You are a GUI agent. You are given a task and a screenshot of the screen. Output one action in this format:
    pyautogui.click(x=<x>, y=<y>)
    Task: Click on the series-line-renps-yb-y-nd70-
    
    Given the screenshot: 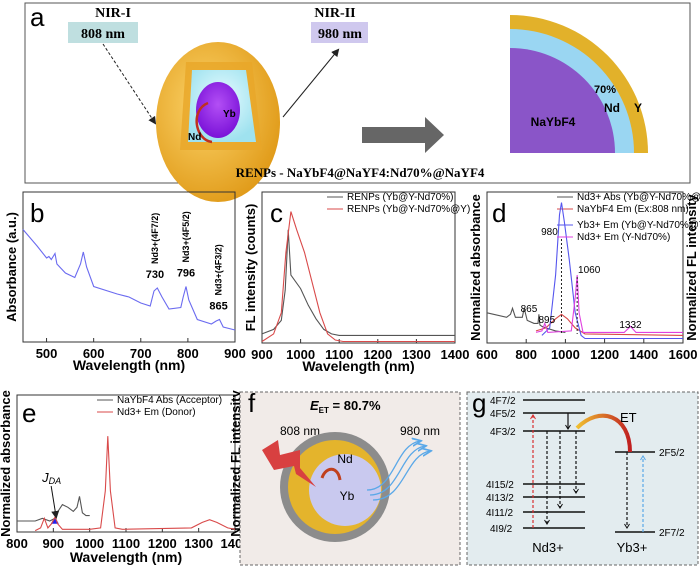 What is the action you would take?
    pyautogui.click(x=358, y=282)
    